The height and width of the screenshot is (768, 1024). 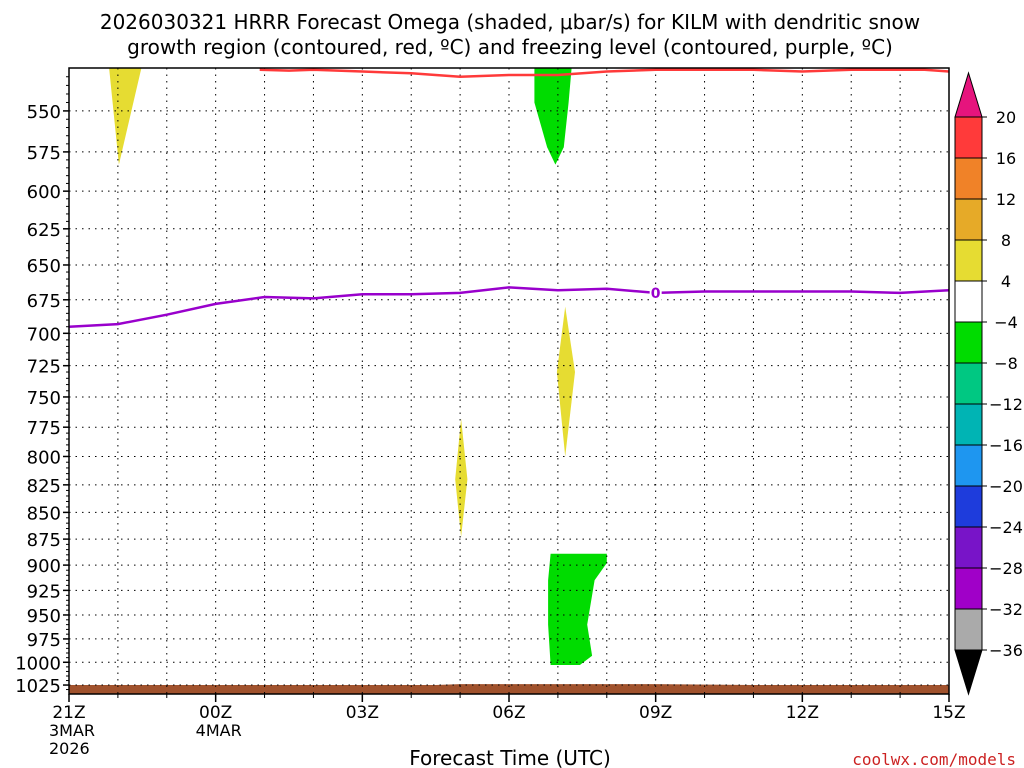 What do you see at coordinates (1006, 158) in the screenshot?
I see `colorbar-label: 16` at bounding box center [1006, 158].